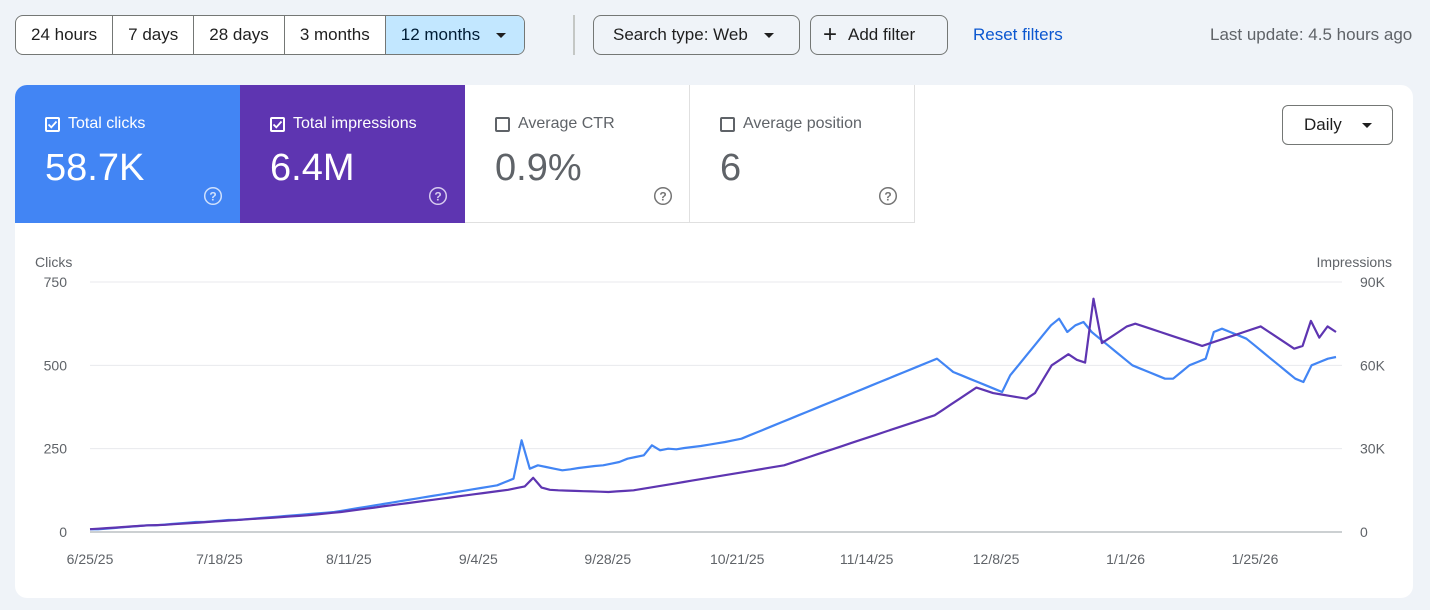  What do you see at coordinates (63, 532) in the screenshot?
I see `y-left-tick-label: 0` at bounding box center [63, 532].